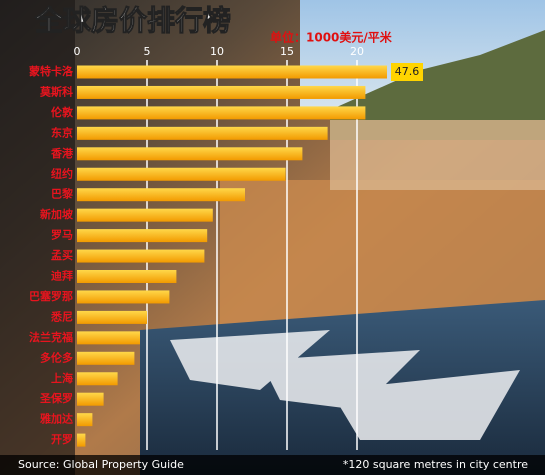 This screenshot has width=545, height=475. I want to click on chart-subtitle: 单位：1000美元/平米, so click(331, 37).